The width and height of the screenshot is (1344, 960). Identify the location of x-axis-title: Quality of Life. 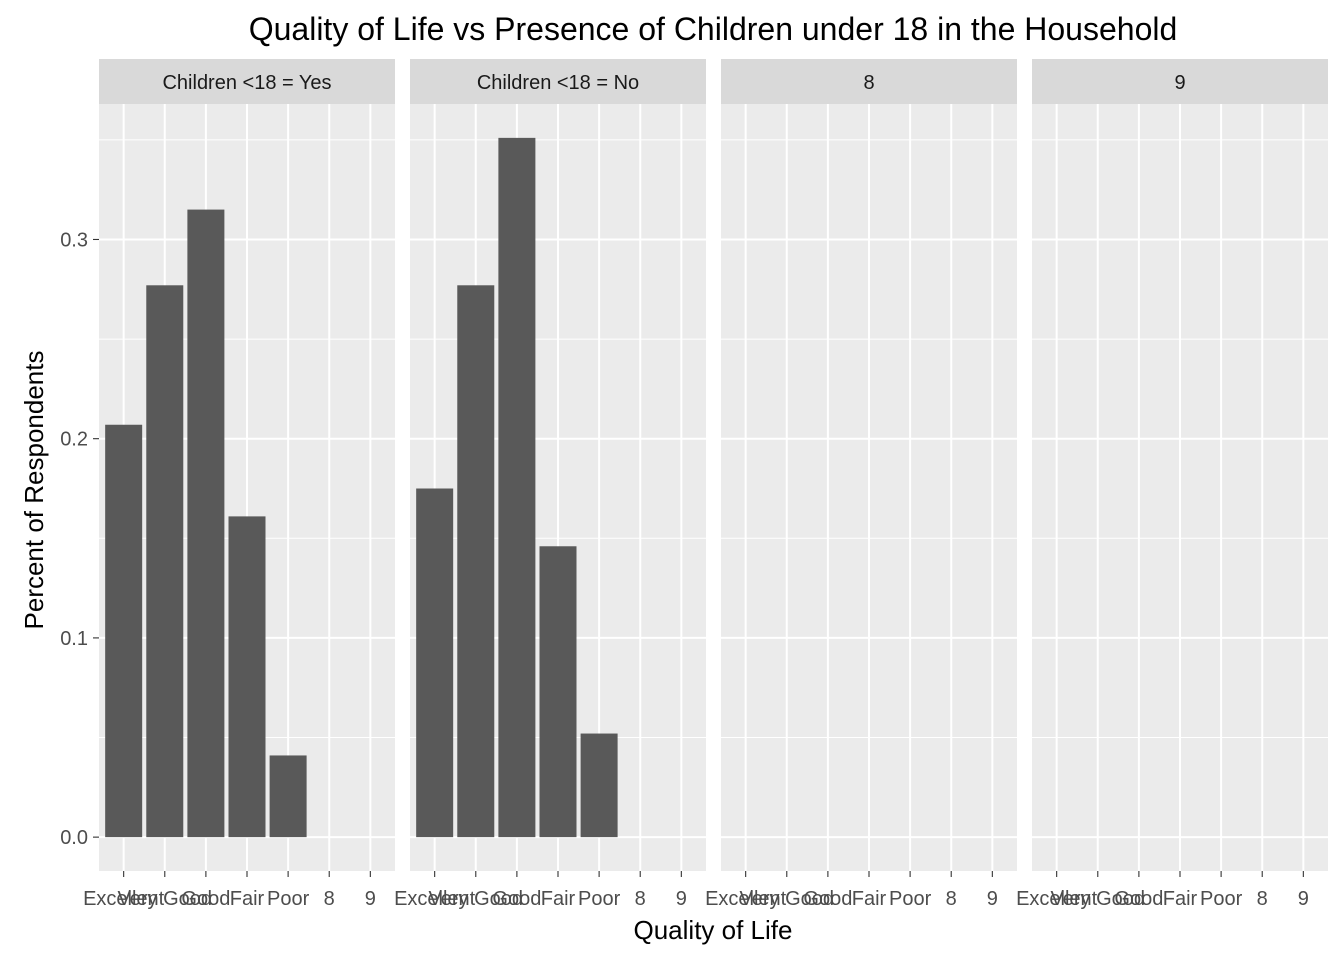
(713, 930).